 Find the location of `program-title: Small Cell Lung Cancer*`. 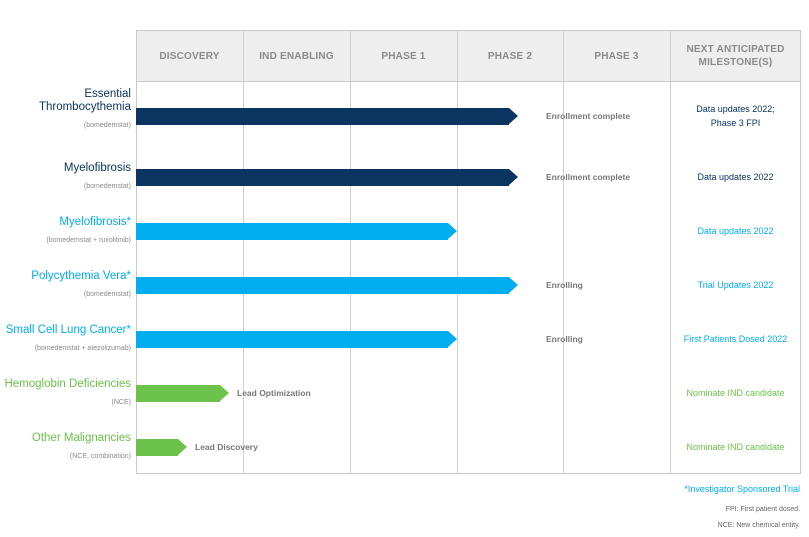

program-title: Small Cell Lung Cancer* is located at coordinates (68, 330).